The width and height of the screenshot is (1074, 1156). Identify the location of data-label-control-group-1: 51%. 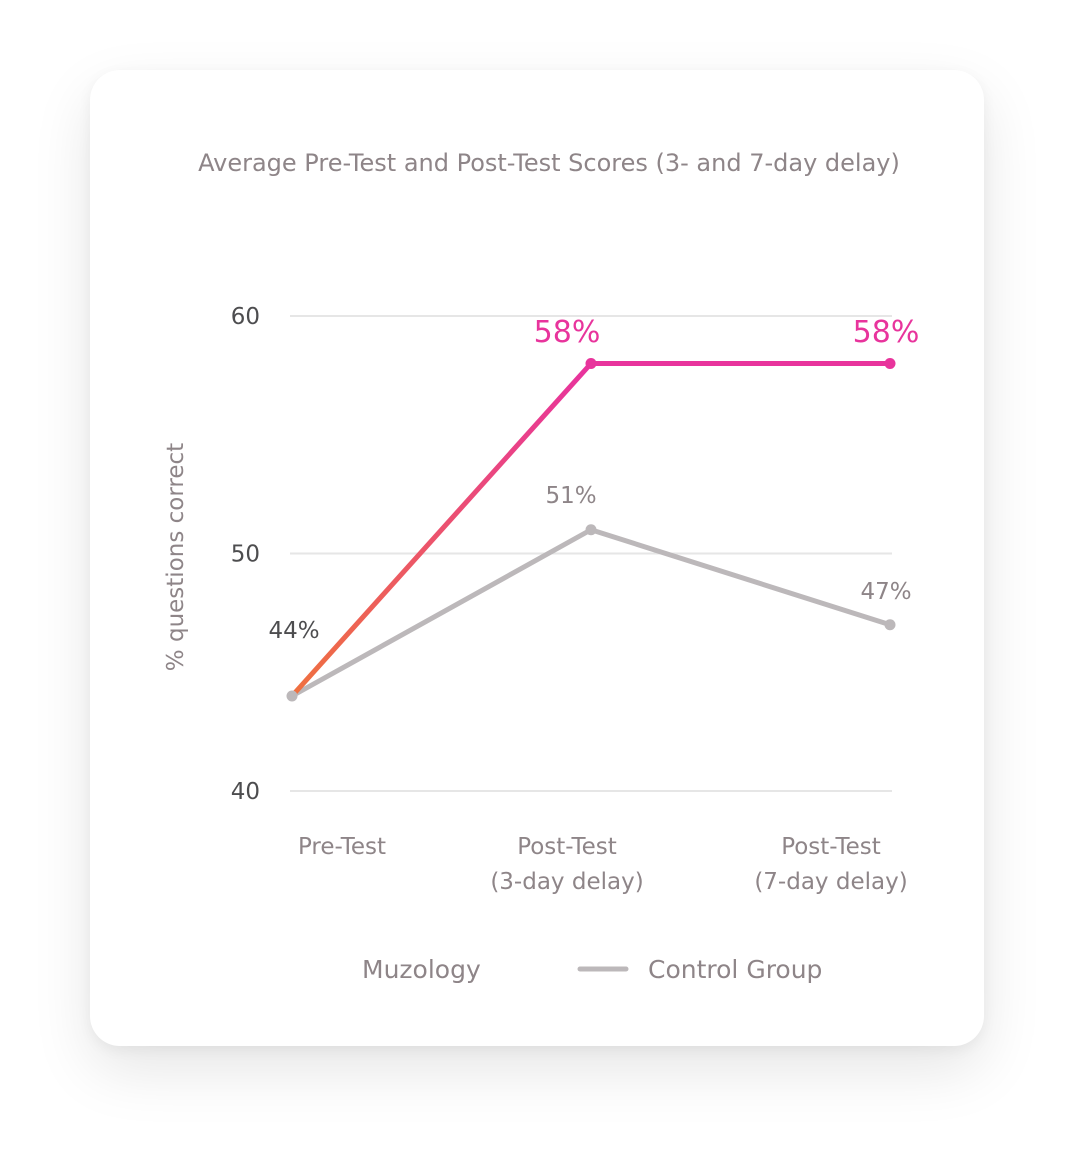
(570, 496).